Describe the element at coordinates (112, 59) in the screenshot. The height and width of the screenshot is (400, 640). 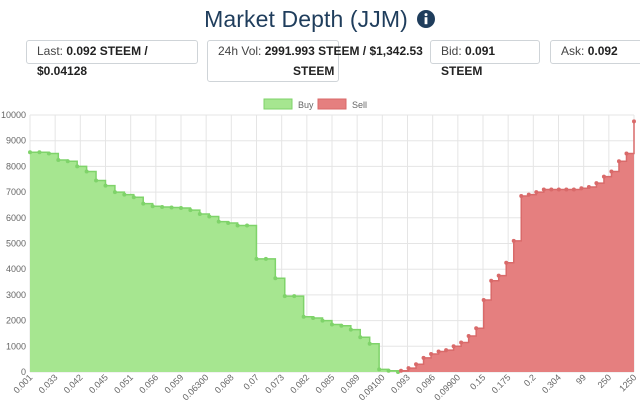
I see `stat-last-price: Last: 0.092 STEEM / $0.04128` at that location.